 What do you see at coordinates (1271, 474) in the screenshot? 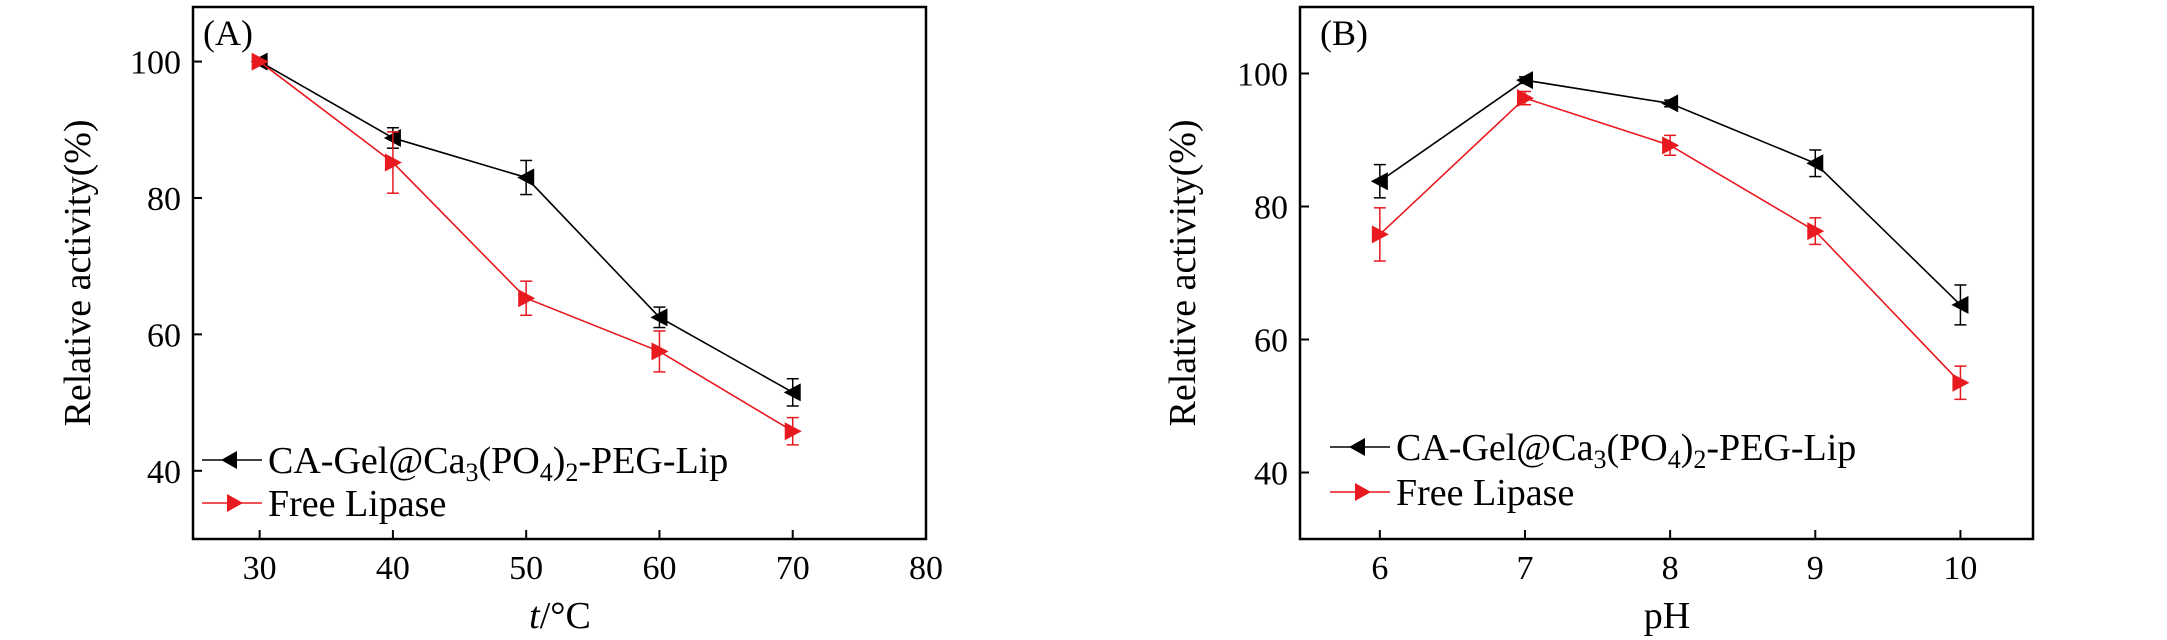
I see `y-tick-label-b-0: 40` at bounding box center [1271, 474].